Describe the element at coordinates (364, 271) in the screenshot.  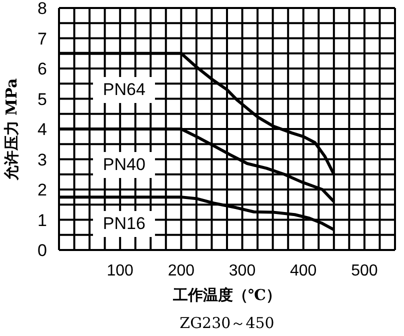
I see `x-tick-label: 500` at that location.